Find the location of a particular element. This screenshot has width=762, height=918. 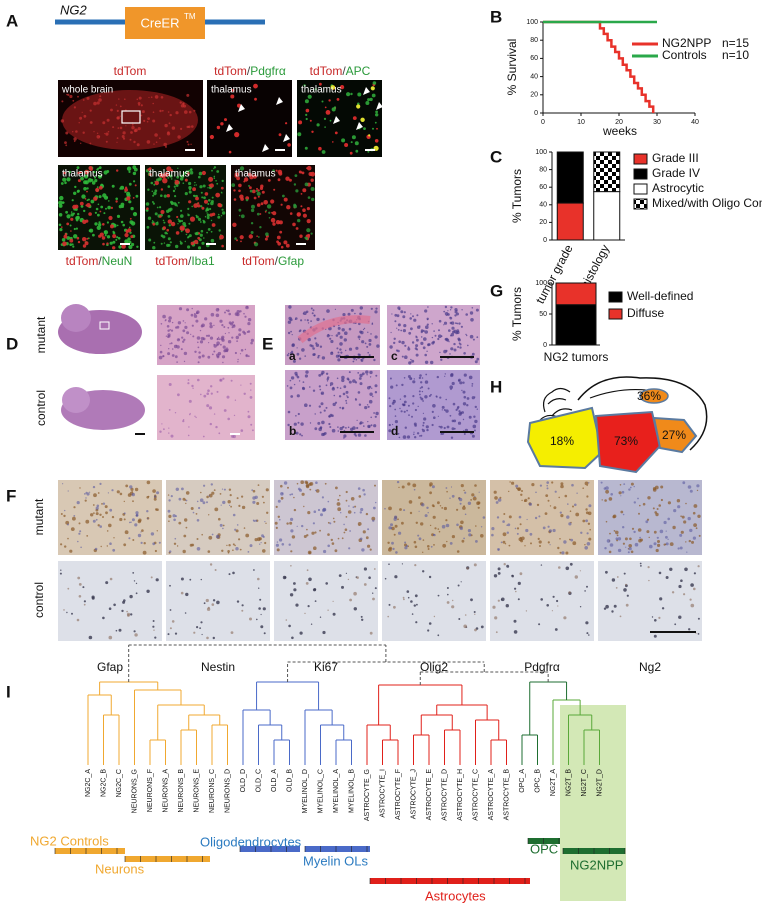

cortex-outline is located at coordinates (642, 413).